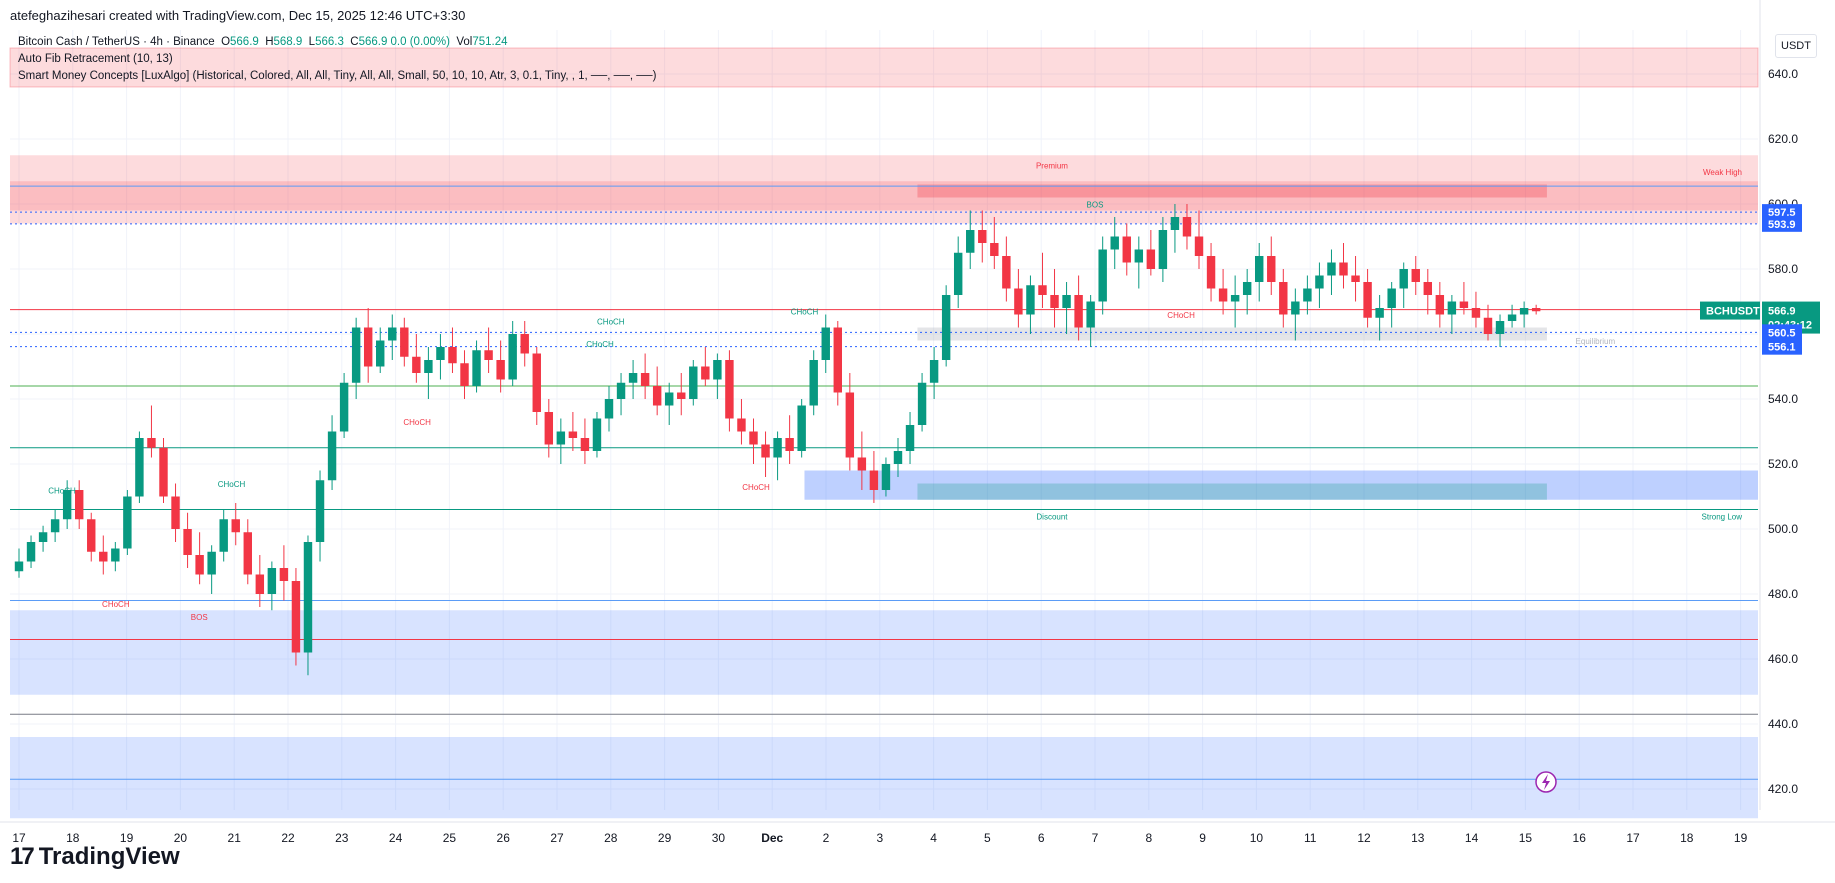 This screenshot has width=1835, height=883. Describe the element at coordinates (1741, 838) in the screenshot. I see `time-tick-label: 19` at that location.